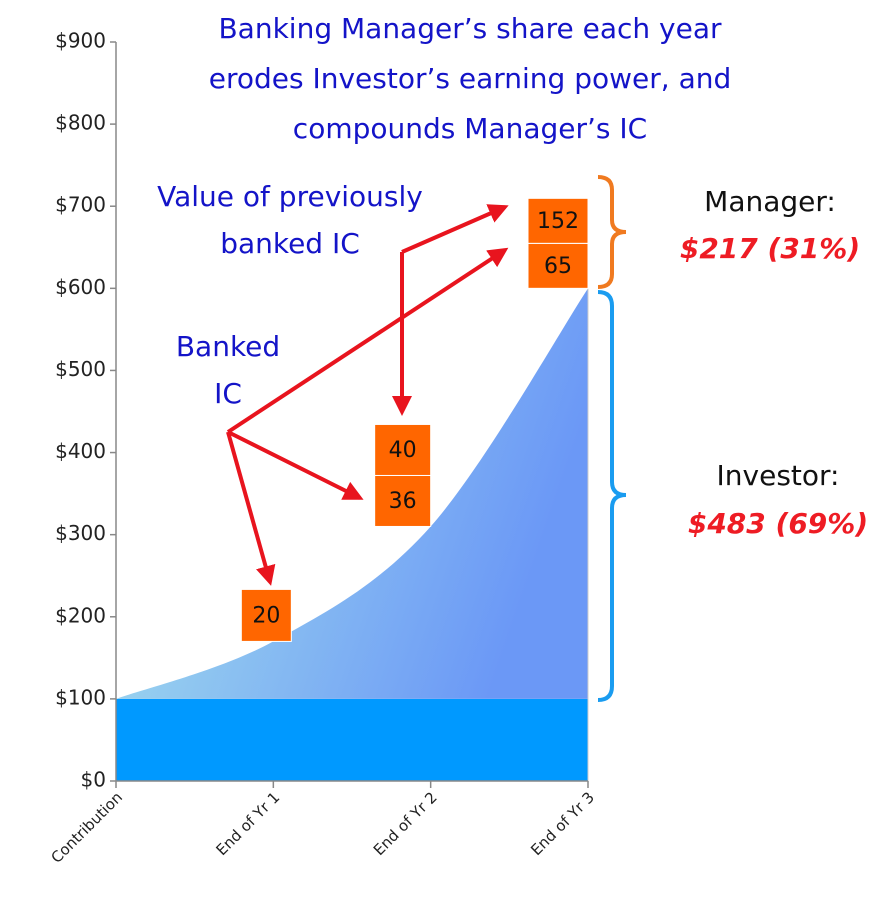 Image resolution: width=894 pixels, height=912 pixels. What do you see at coordinates (228, 346) in the screenshot?
I see `annotation: Banked` at bounding box center [228, 346].